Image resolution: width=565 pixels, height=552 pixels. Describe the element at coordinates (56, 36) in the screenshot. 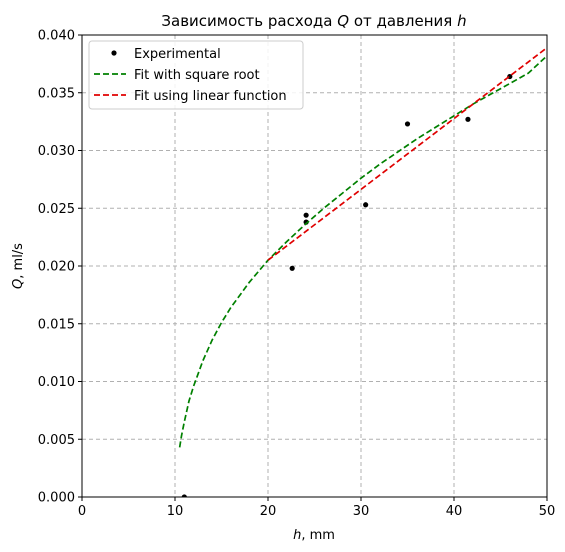

I see `y-tick-label: 0.040` at that location.